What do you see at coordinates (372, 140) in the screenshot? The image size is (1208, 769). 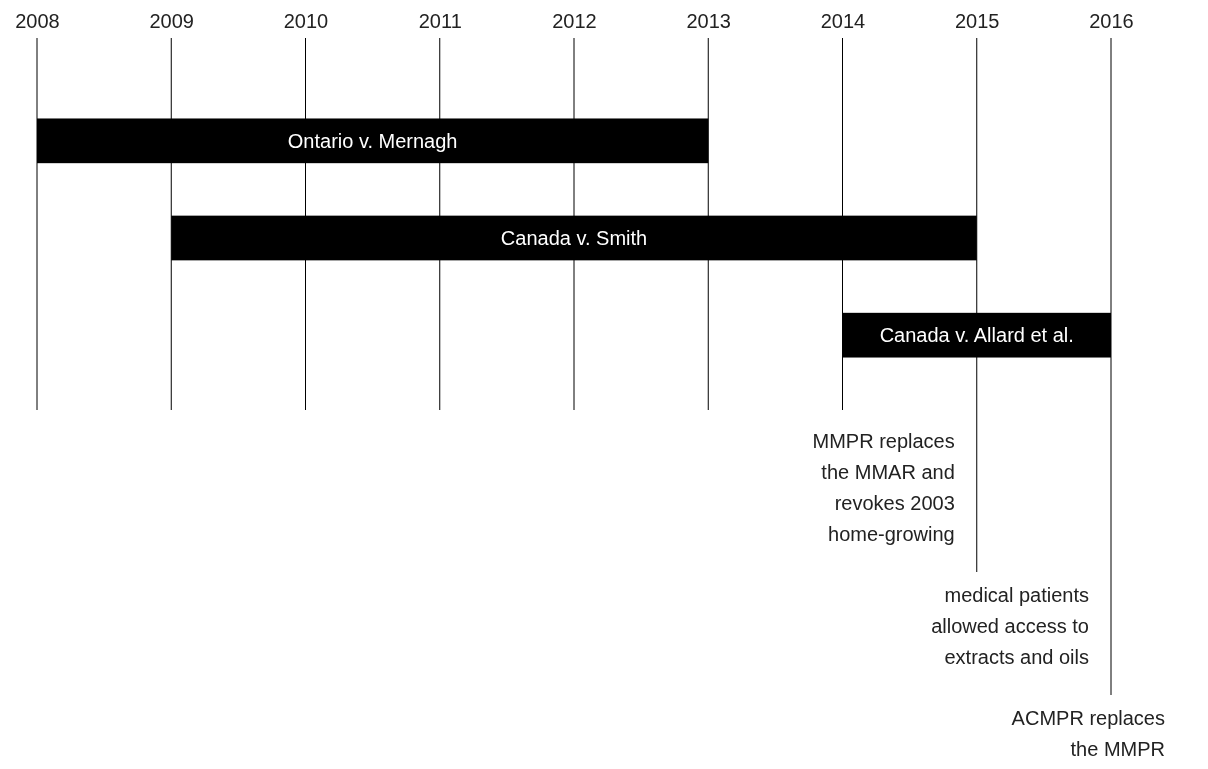 I see `y-tick-label: Ontario v. Mernagh` at bounding box center [372, 140].